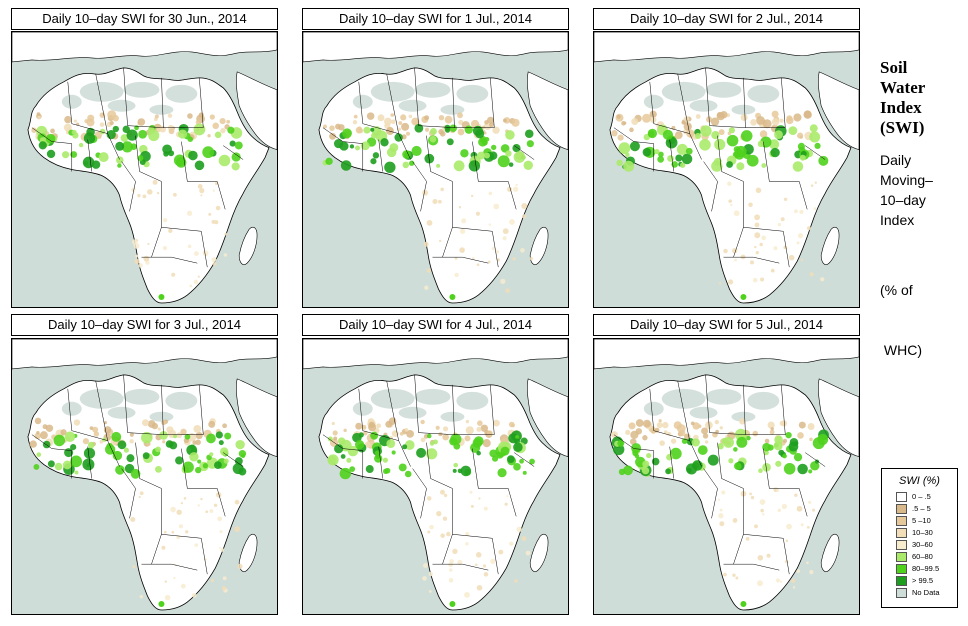 The image size is (968, 626). What do you see at coordinates (248, 553) in the screenshot?
I see `madagascar-landmass` at bounding box center [248, 553].